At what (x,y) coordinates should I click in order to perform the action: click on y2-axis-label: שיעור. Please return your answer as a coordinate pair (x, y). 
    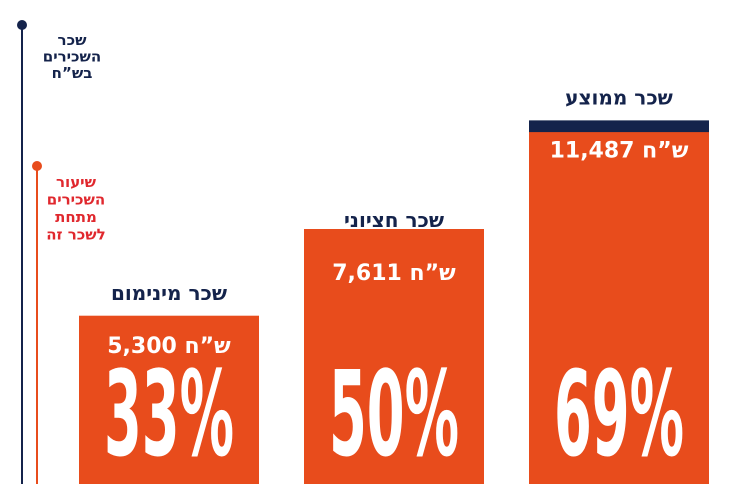
    Looking at the image, I should click on (76, 182).